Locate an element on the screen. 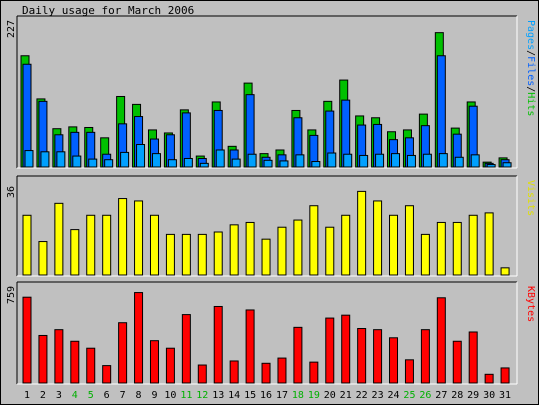 Image resolution: width=539 pixels, height=405 pixels. day-label-28: 28 is located at coordinates (457, 395).